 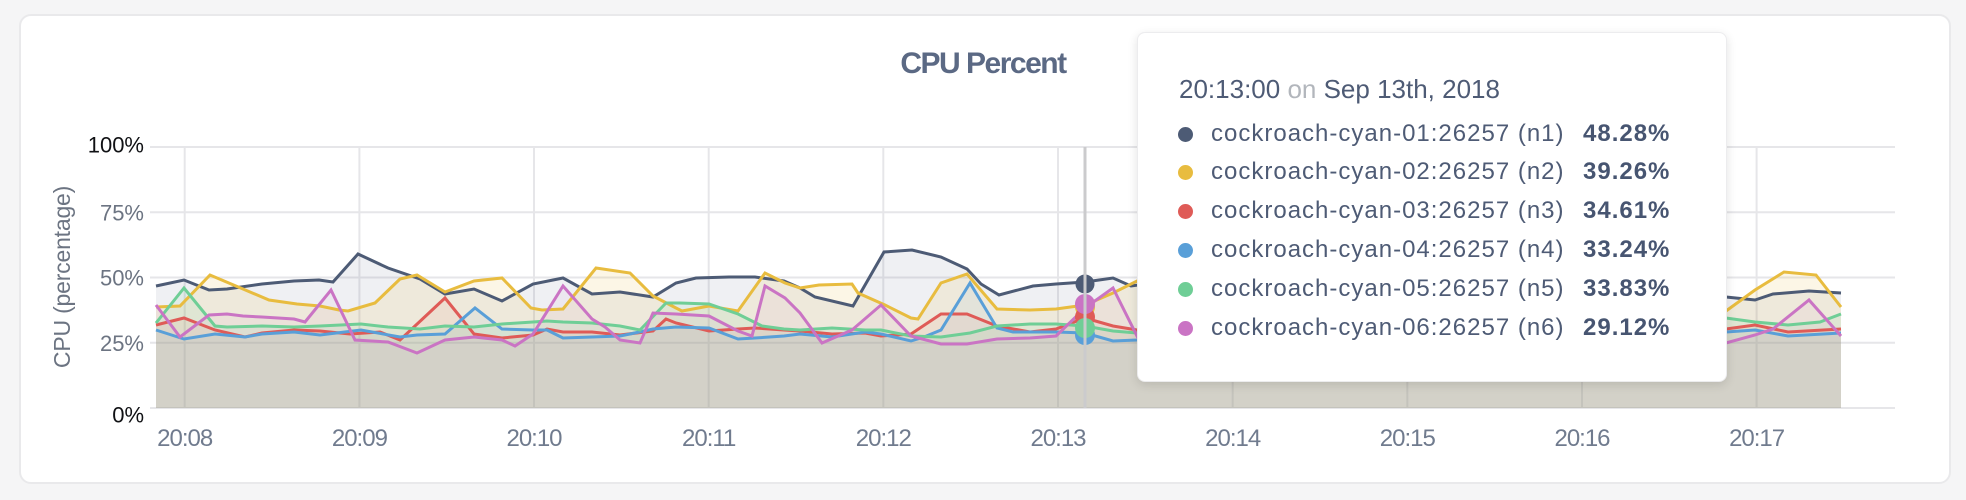 I want to click on svg-text: 100%, so click(x=116, y=145).